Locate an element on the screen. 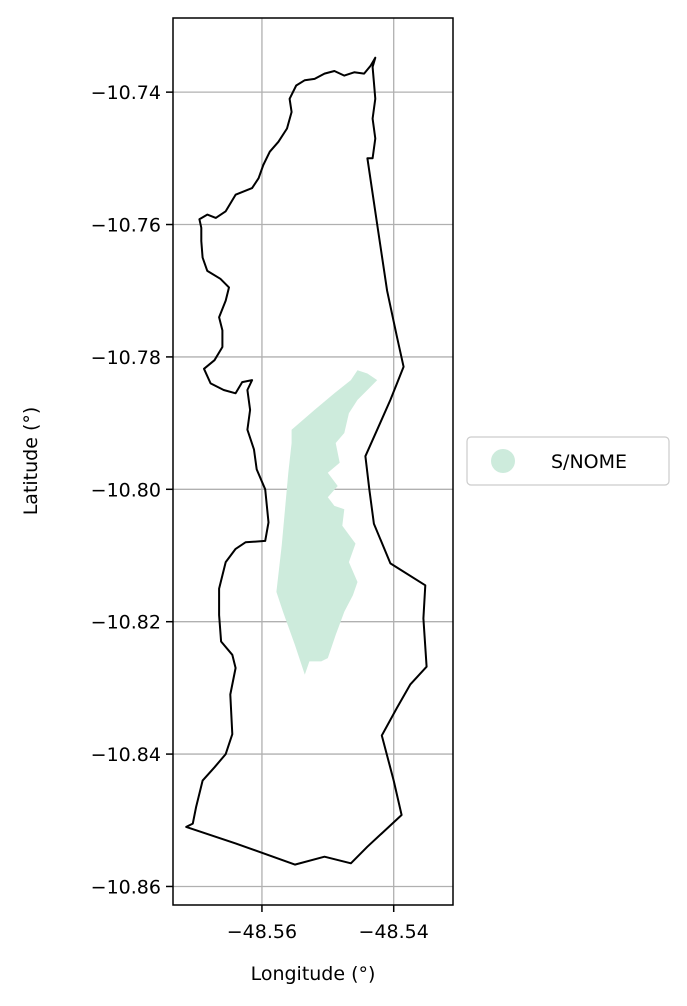 Image resolution: width=687 pixels, height=1006 pixels. y-axis-label: Latitude (°) is located at coordinates (31, 461).